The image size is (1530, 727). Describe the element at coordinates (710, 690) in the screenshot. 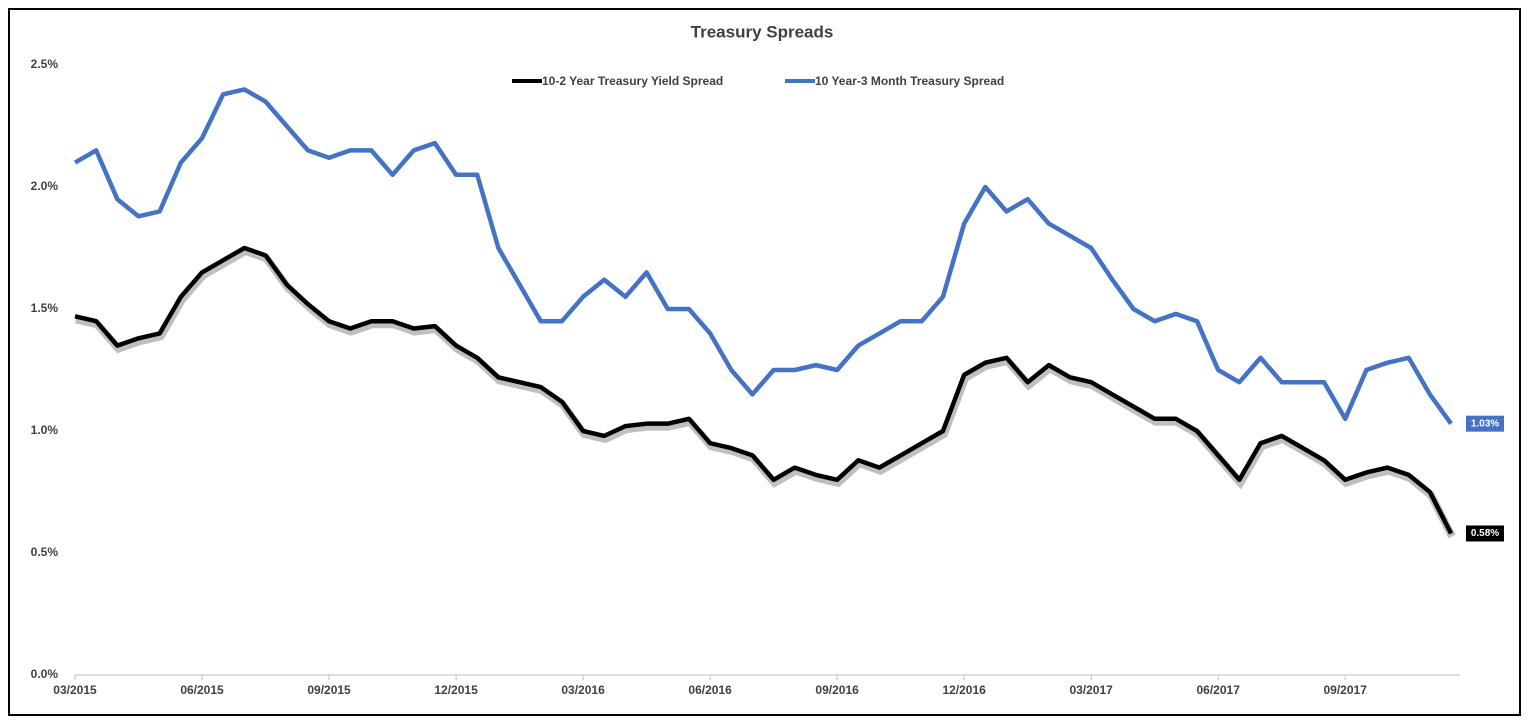

I see `x-tick-label: 06/2016` at that location.